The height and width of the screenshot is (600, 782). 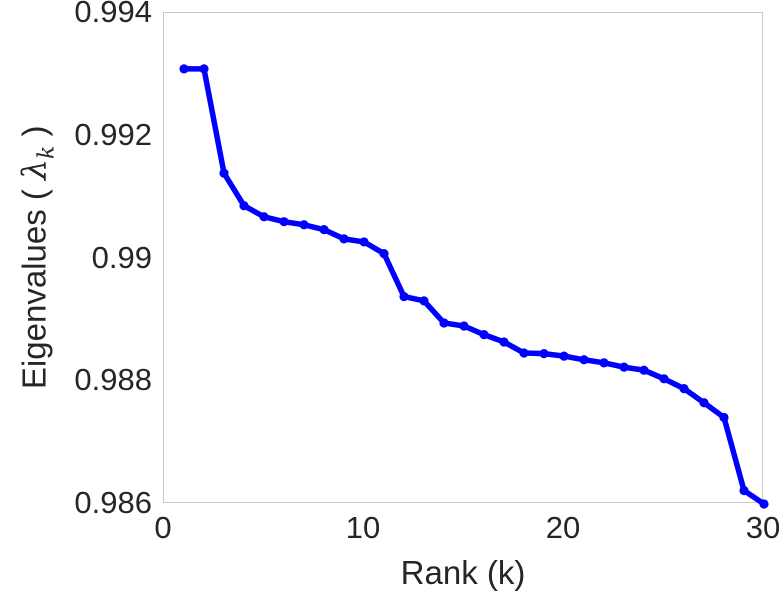 What do you see at coordinates (763, 527) in the screenshot?
I see `x-tick-label: 30` at bounding box center [763, 527].